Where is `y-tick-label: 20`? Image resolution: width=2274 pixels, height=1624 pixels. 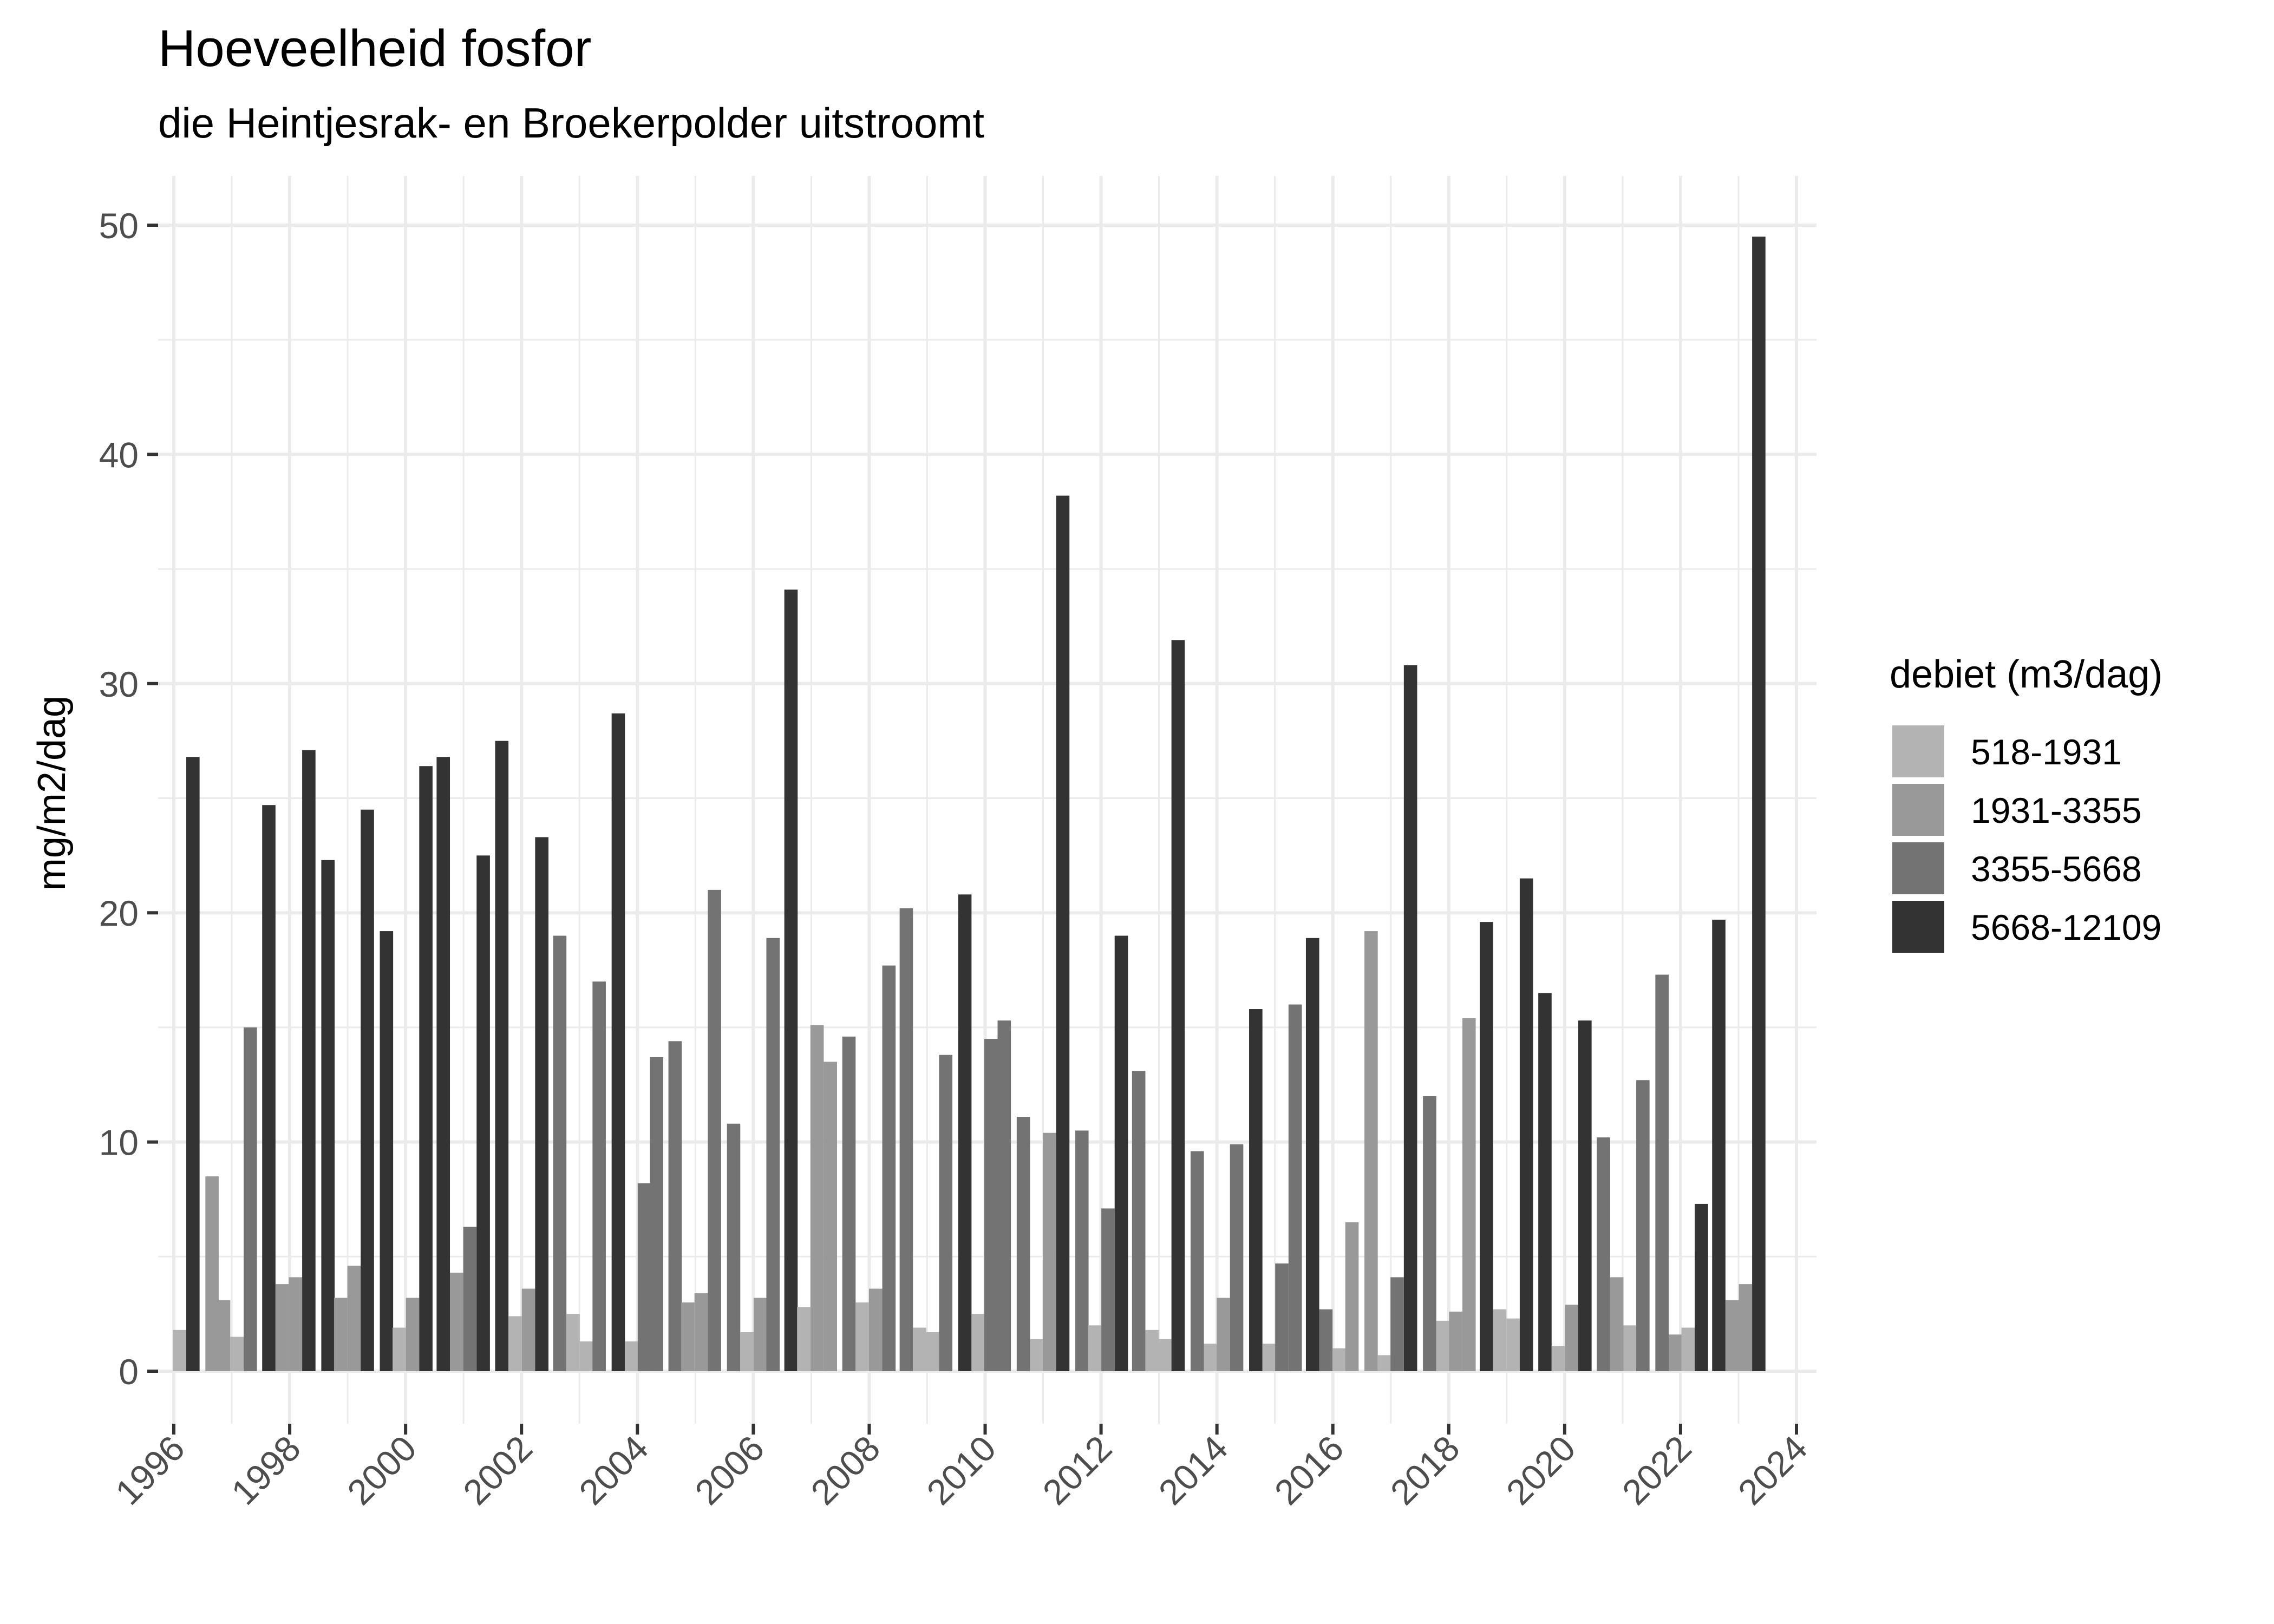
y-tick-label: 20 is located at coordinates (119, 913).